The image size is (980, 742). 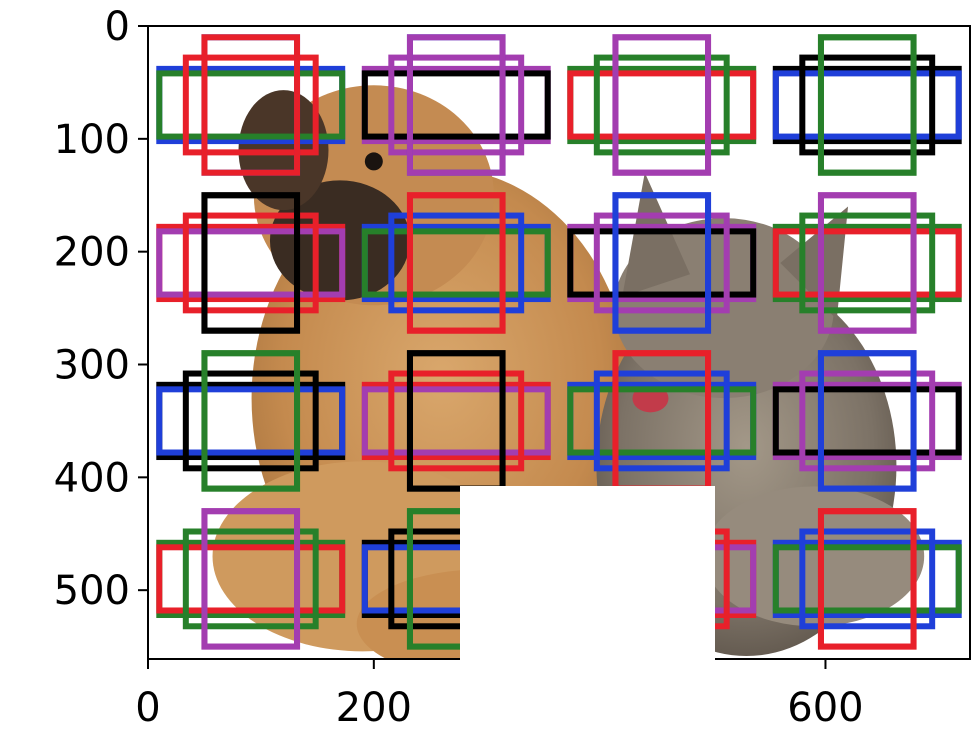 I want to click on occlusion-patch, so click(x=587, y=614).